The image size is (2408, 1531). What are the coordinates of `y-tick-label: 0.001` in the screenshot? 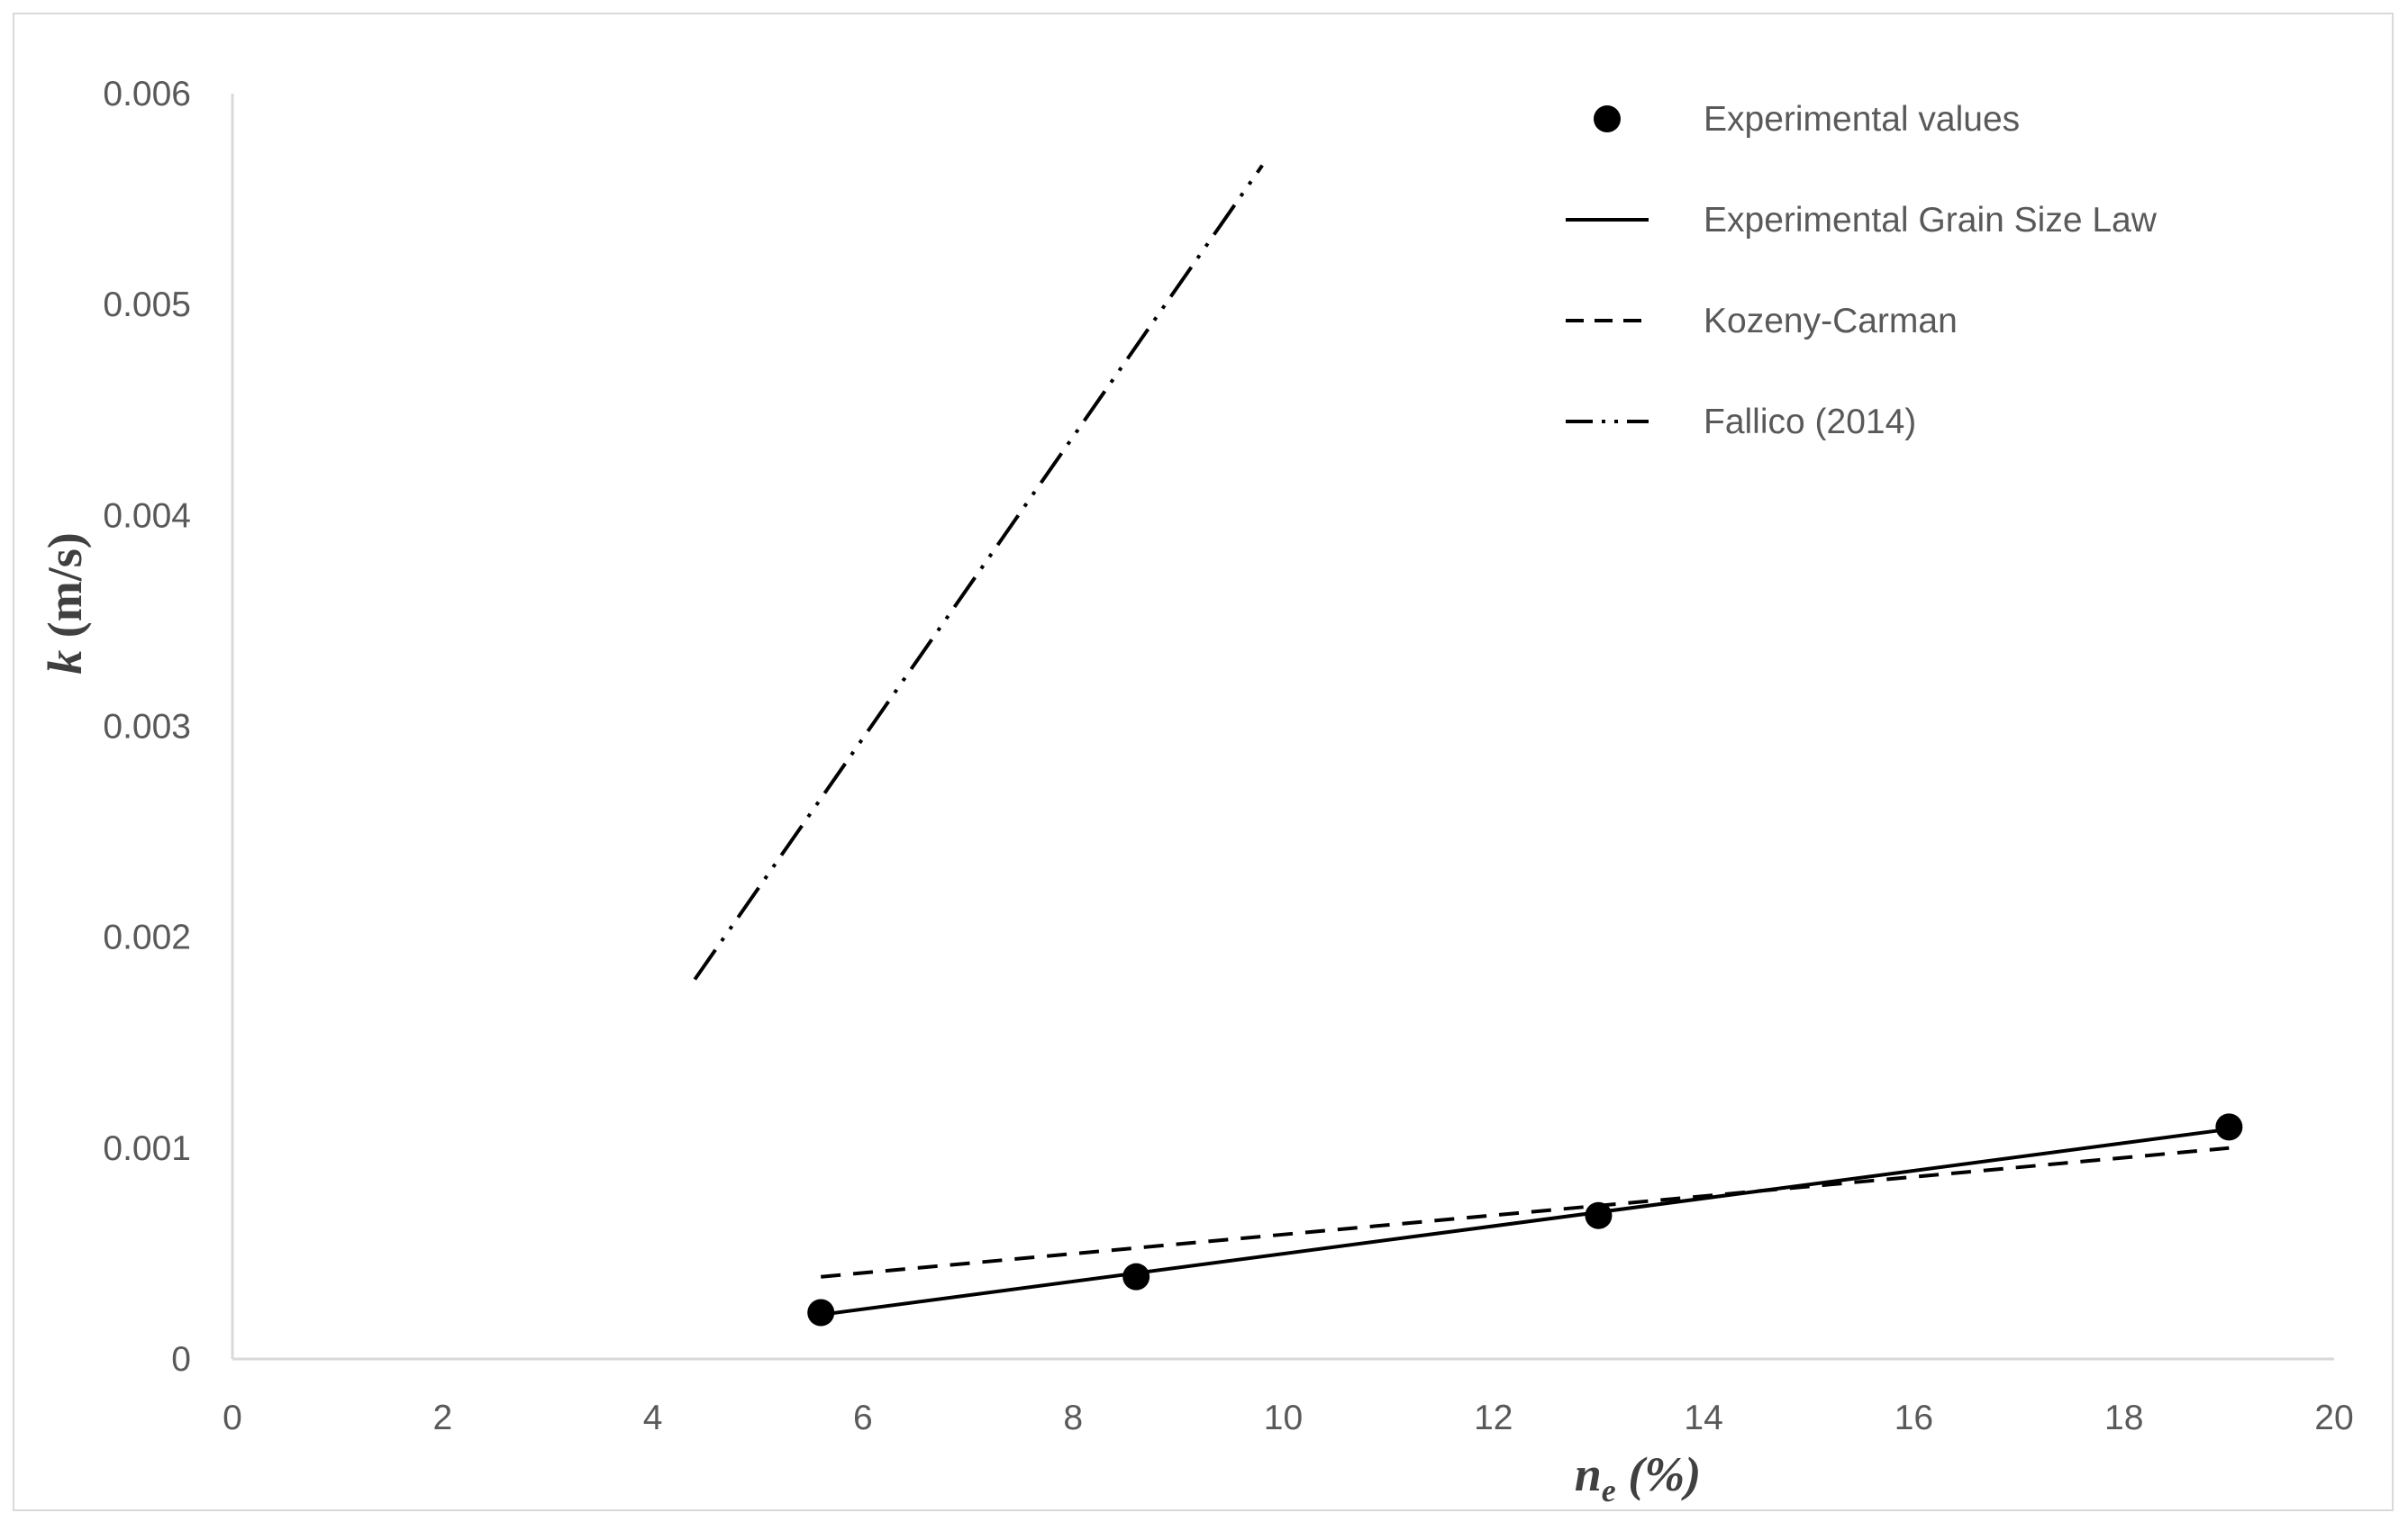 It's located at (147, 1149).